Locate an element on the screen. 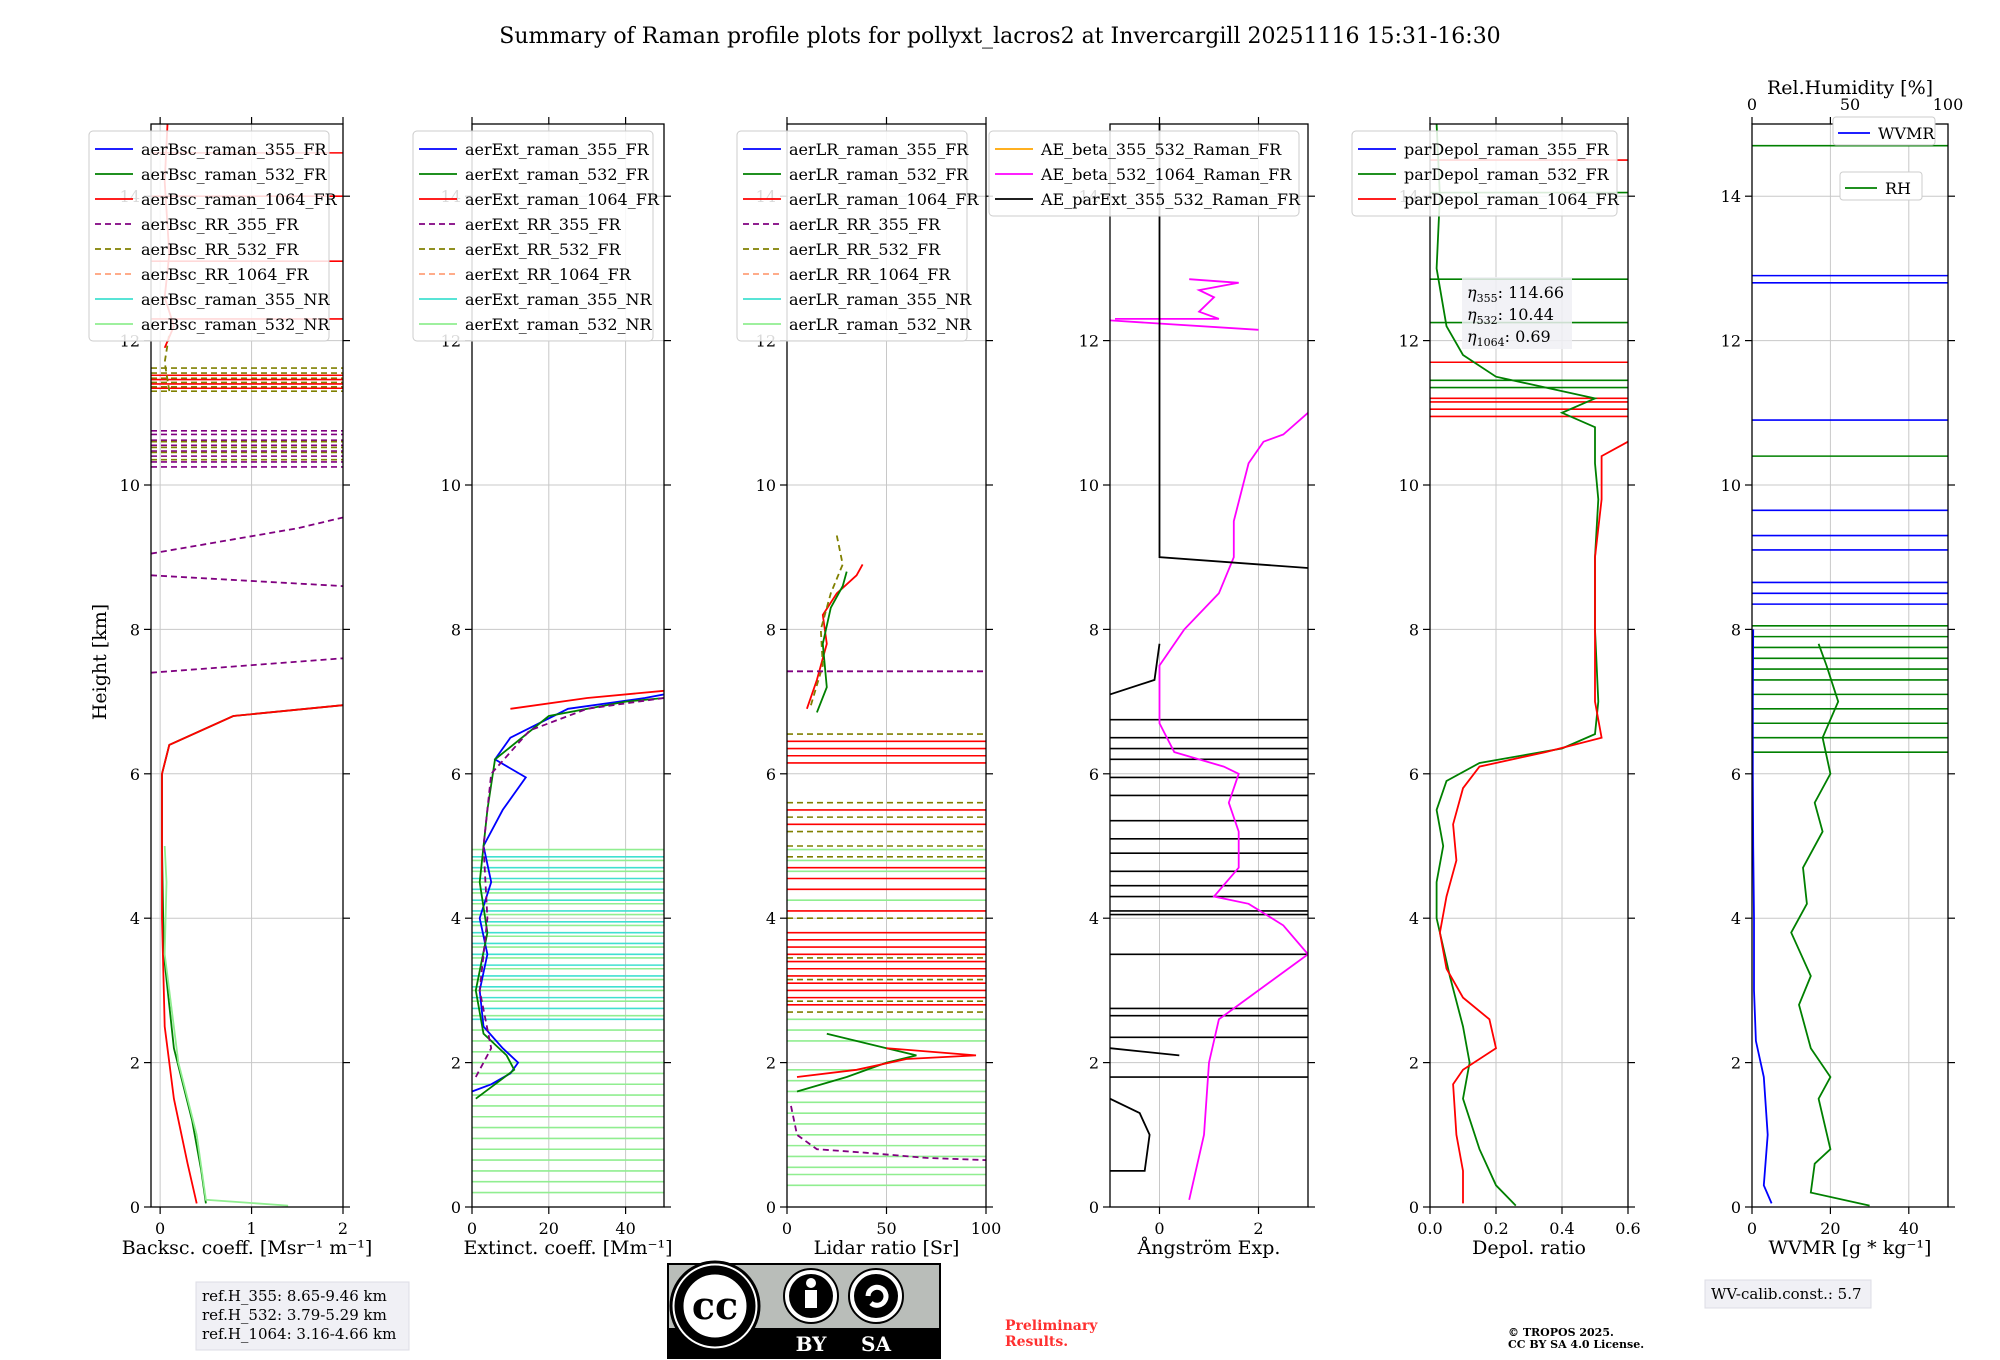 This screenshot has height=1360, width=2000. top-axis-label: Rel.Humidity [%] is located at coordinates (1850, 88).